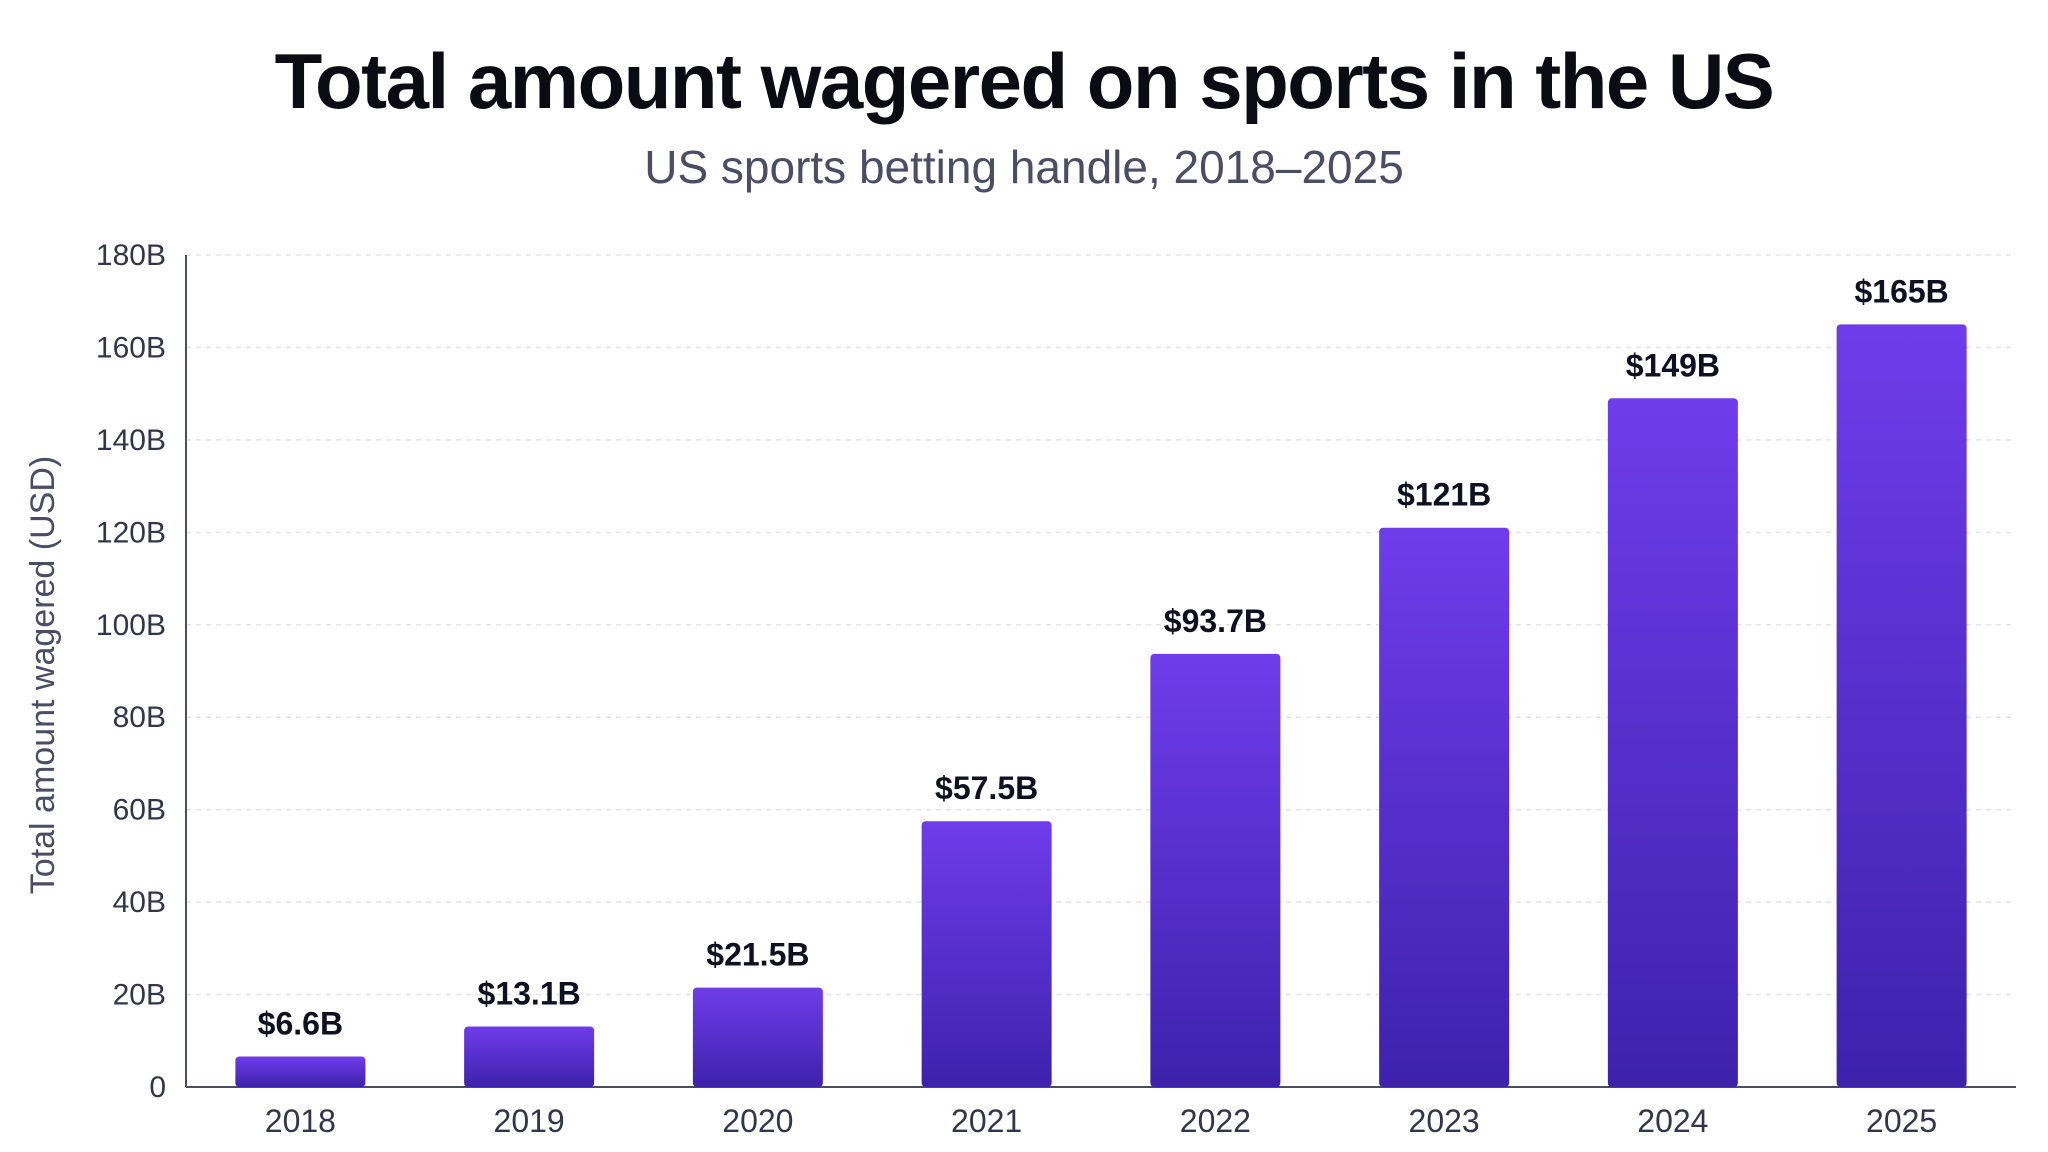  I want to click on y-tick-label: 40B, so click(139, 902).